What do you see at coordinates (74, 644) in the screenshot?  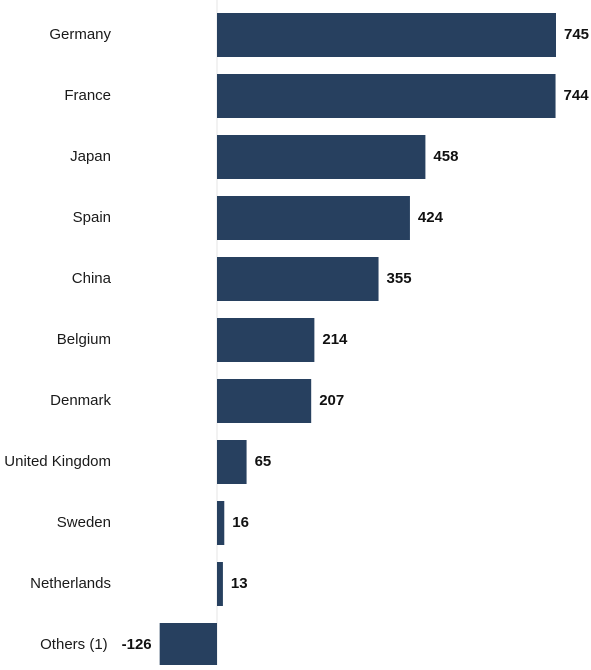 I see `category-label: Others (1)` at bounding box center [74, 644].